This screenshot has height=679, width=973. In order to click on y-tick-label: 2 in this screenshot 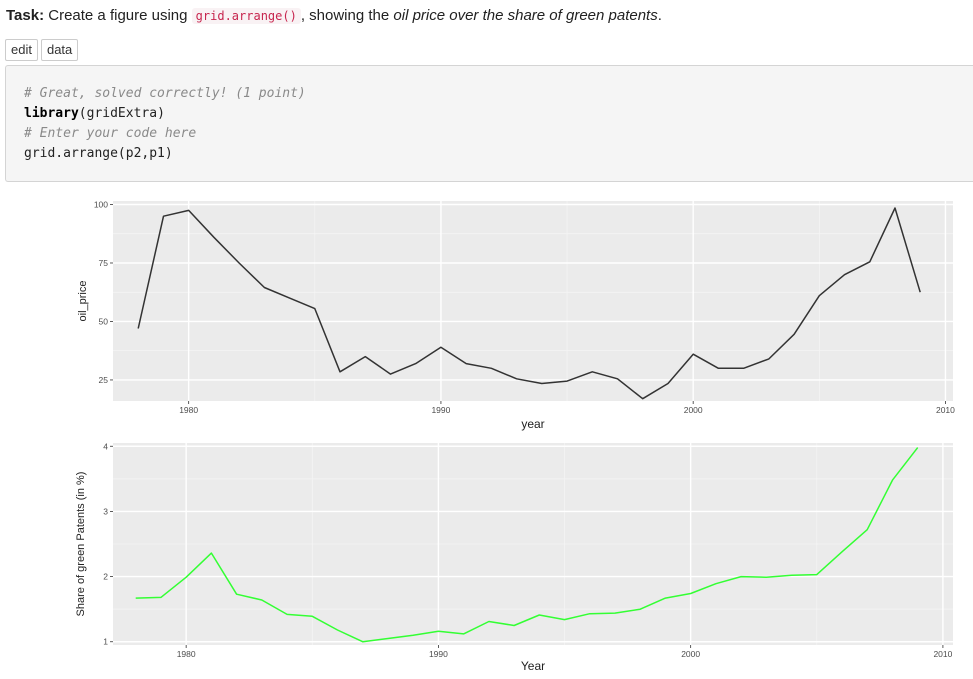, I will do `click(105, 577)`.